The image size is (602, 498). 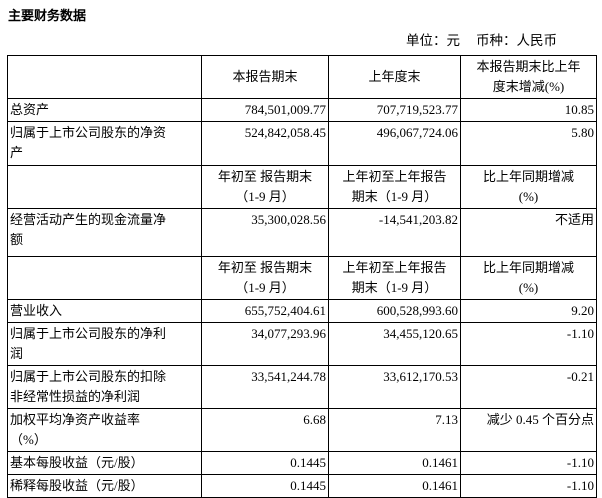 What do you see at coordinates (104, 110) in the screenshot?
I see `row-label-cell: 总资产` at bounding box center [104, 110].